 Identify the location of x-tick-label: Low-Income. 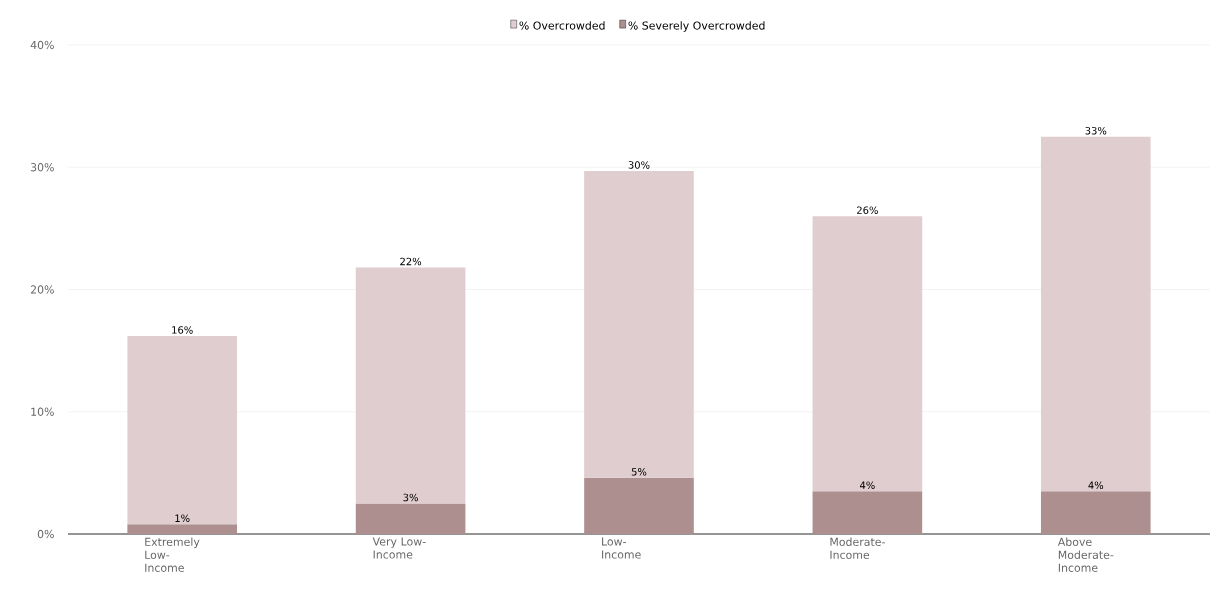
(621, 548).